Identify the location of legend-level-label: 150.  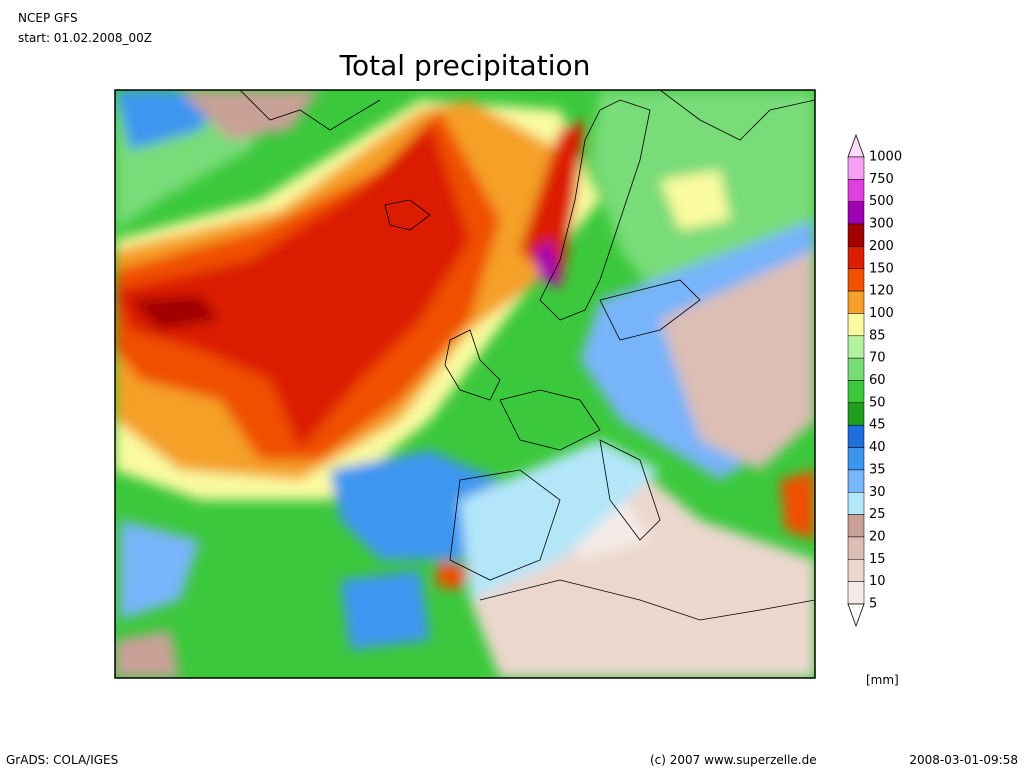
(881, 268).